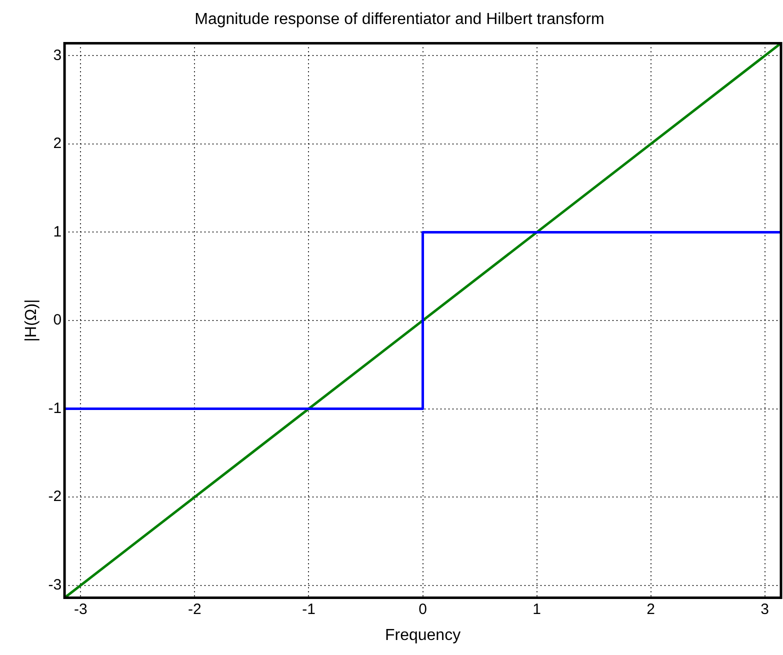 Image resolution: width=783 pixels, height=655 pixels. Describe the element at coordinates (57, 231) in the screenshot. I see `y-tick-label: 1` at that location.